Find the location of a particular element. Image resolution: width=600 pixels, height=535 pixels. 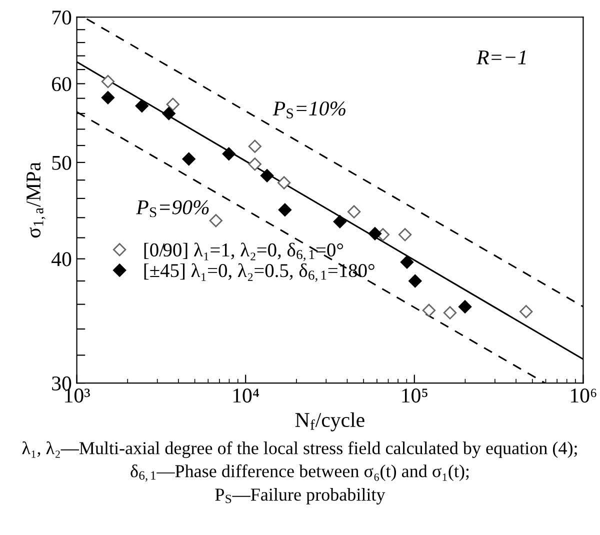

annotation: P$_{S}$=10% is located at coordinates (309, 109).